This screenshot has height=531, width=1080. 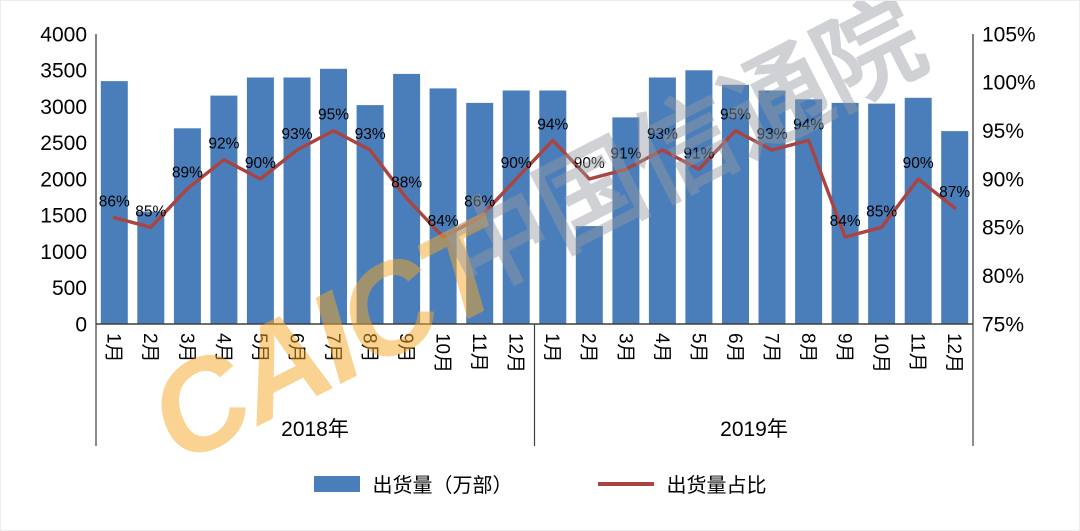 I want to click on right-axis-tick: 75%, so click(x=1003, y=324).